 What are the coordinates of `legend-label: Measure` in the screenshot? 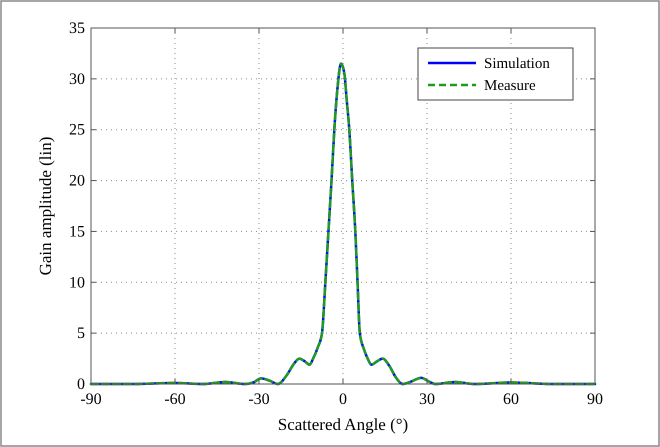 It's located at (510, 86).